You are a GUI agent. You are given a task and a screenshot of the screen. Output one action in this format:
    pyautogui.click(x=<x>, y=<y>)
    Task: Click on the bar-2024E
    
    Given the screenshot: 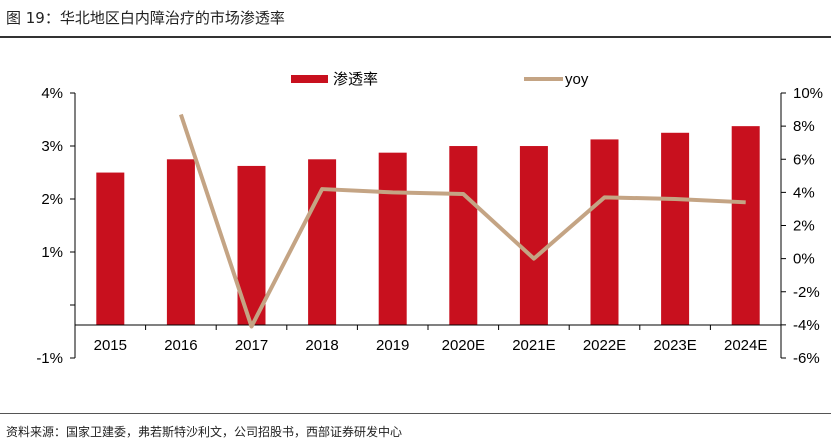 What is the action you would take?
    pyautogui.click(x=745, y=226)
    